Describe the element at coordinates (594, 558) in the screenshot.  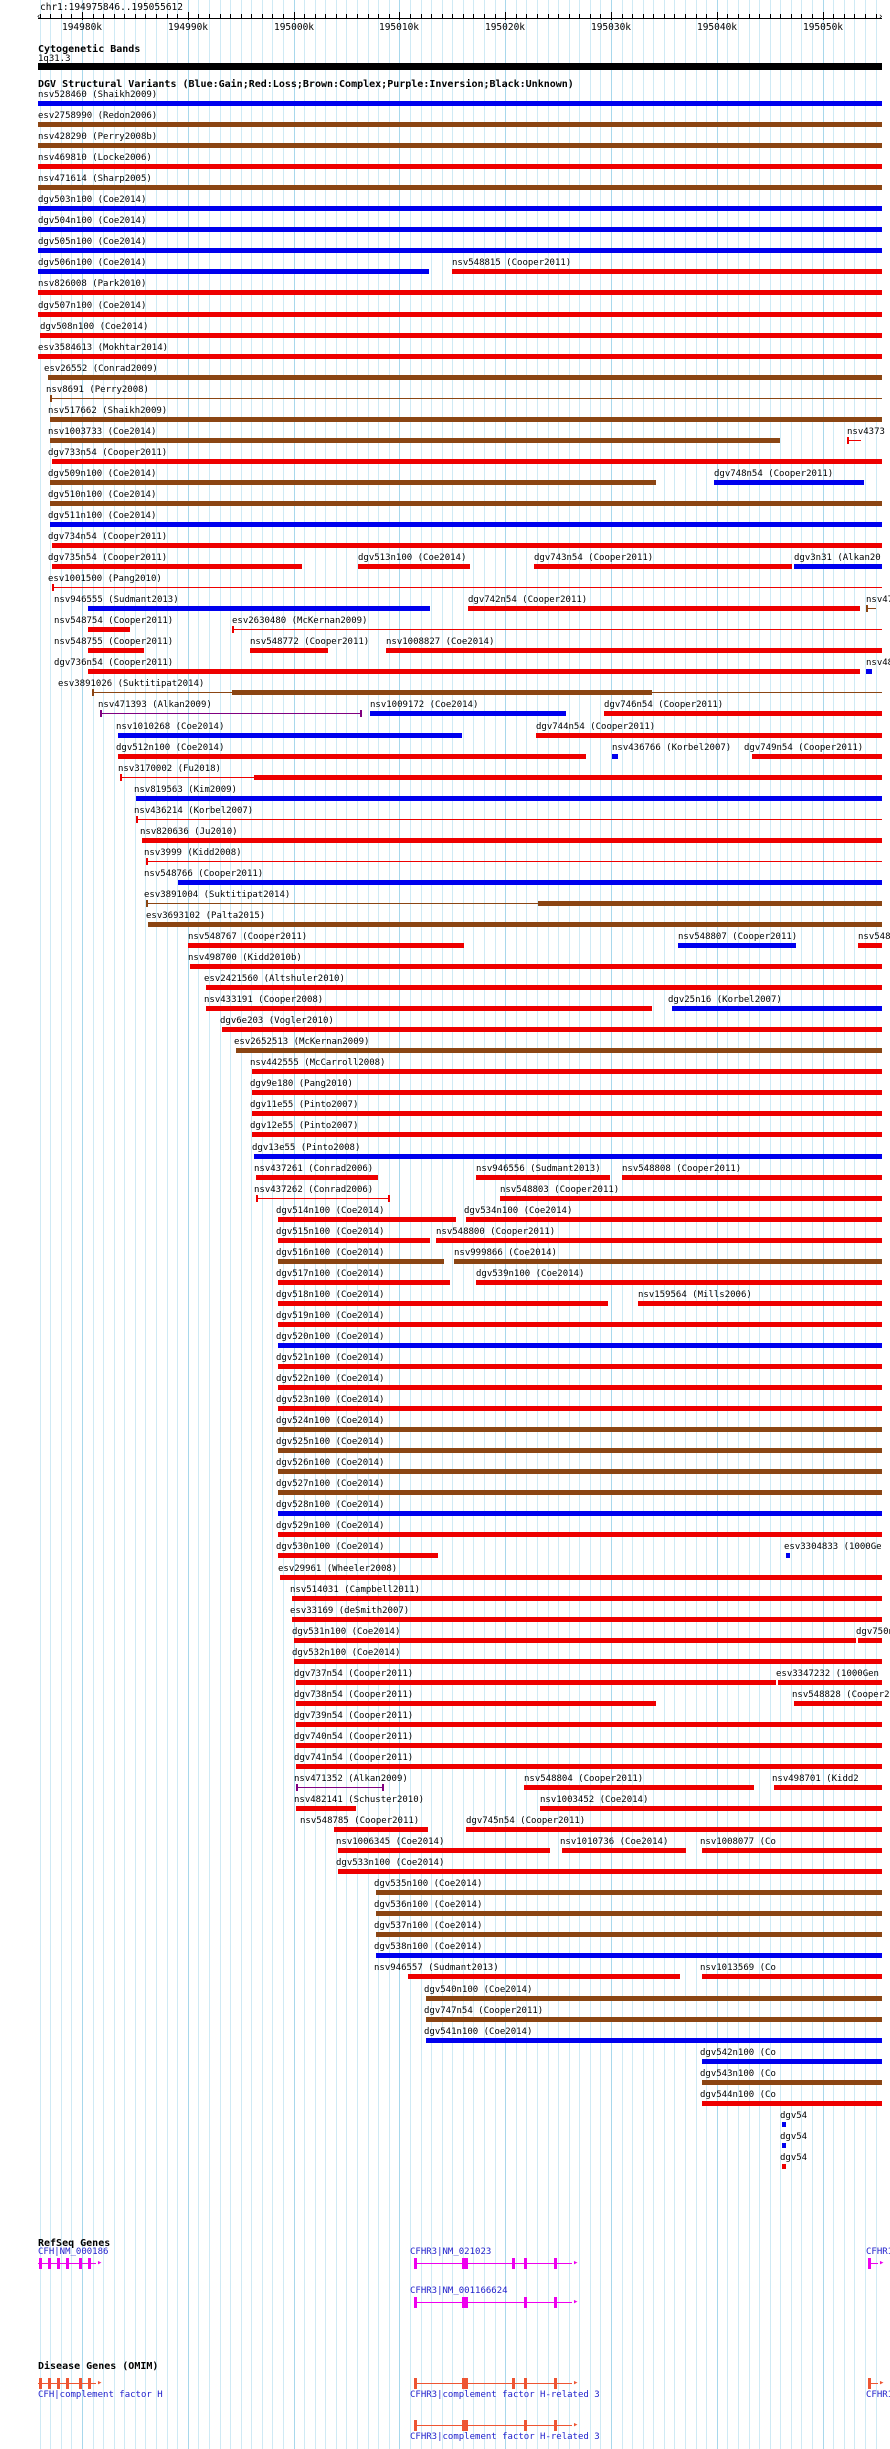
I see `variant-label: dgv743n54 (Cooper2011)` at that location.